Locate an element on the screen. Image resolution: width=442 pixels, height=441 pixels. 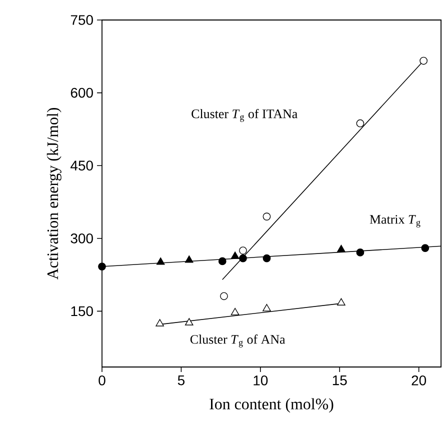
y-tick-label: 750 is located at coordinates (81, 20).